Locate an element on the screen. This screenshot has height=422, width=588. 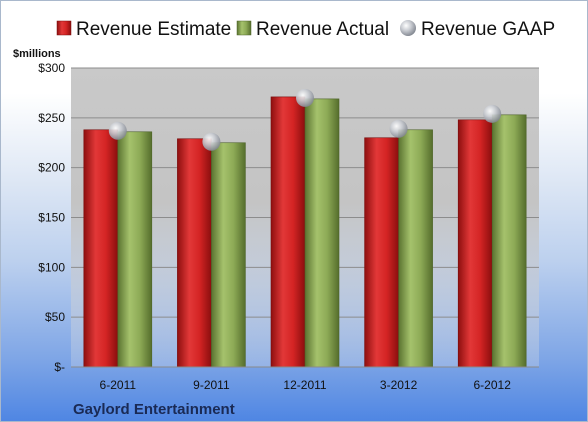
legend-item-gaap: Revenue GAAP is located at coordinates (477, 29).